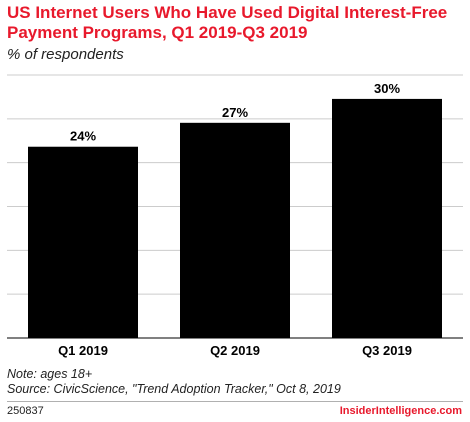 The width and height of the screenshot is (470, 422). What do you see at coordinates (235, 401) in the screenshot?
I see `footer-divider` at bounding box center [235, 401].